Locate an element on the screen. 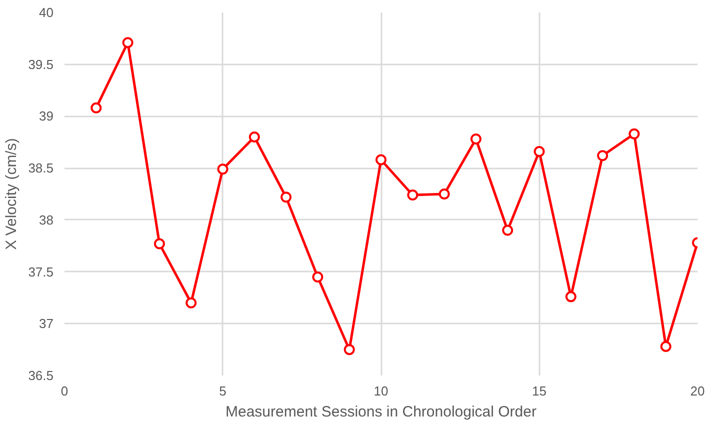 The height and width of the screenshot is (423, 717). x-tick-label: 10 is located at coordinates (381, 391).